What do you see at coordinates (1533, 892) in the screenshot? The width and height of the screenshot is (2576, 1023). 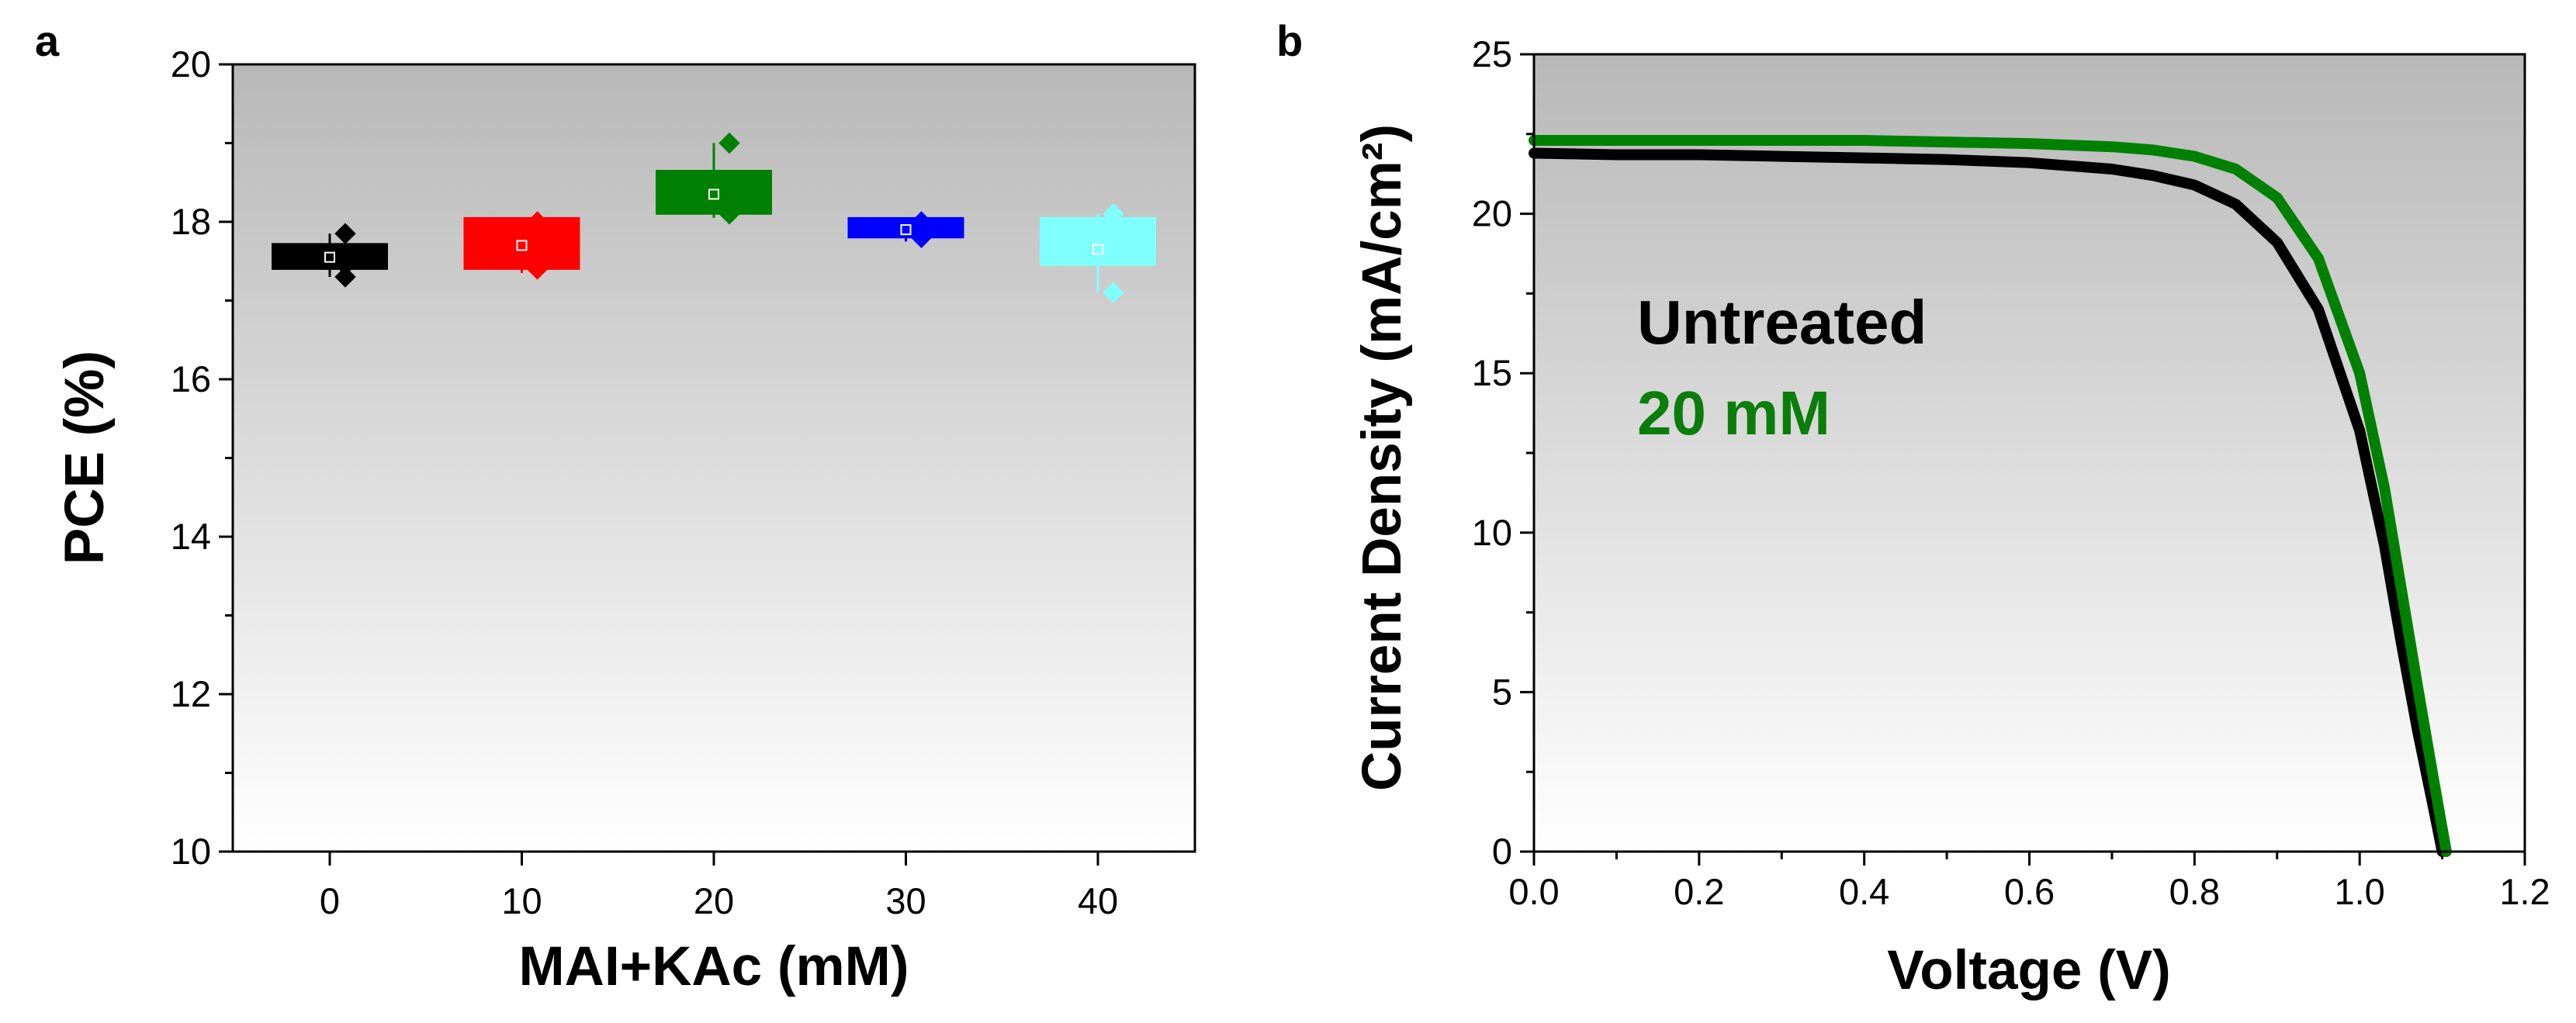 I see `x-tick-label-b: 0.0` at bounding box center [1533, 892].